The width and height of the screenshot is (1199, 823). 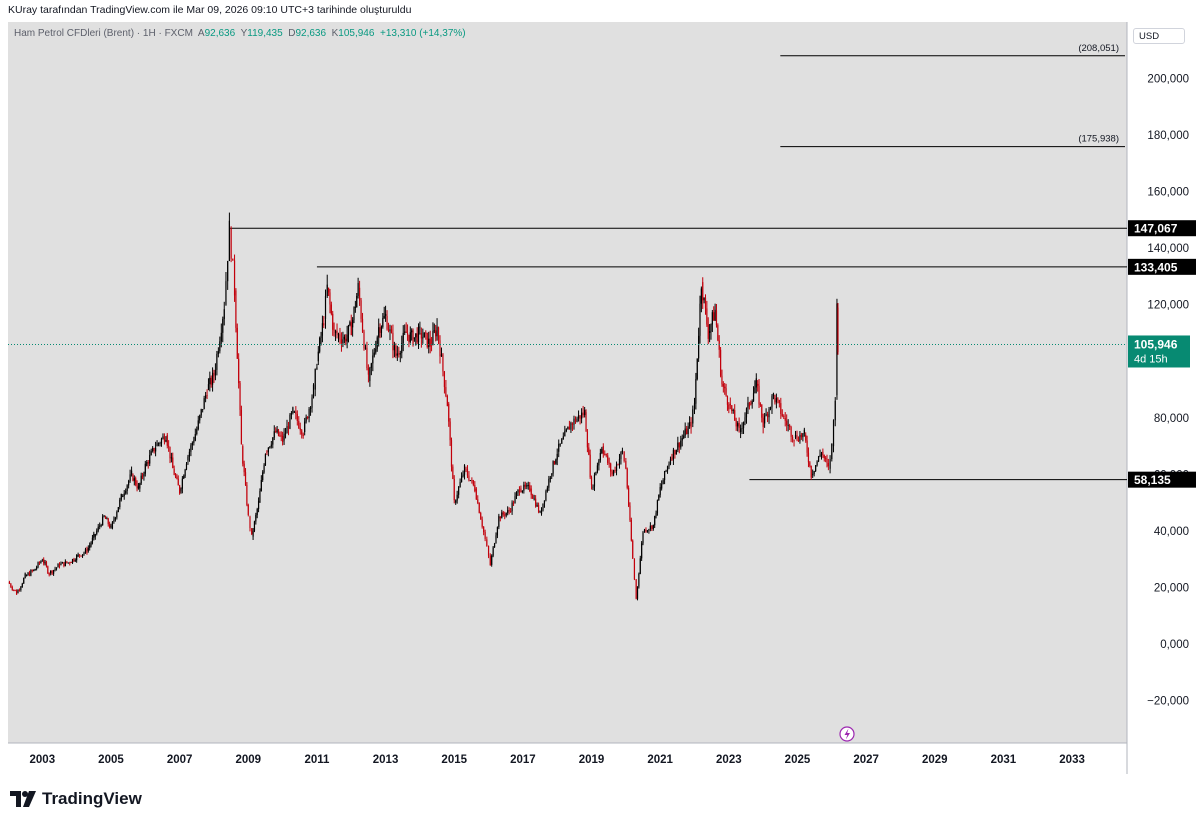 What do you see at coordinates (1171, 419) in the screenshot?
I see `price-tick-label: 80,000` at bounding box center [1171, 419].